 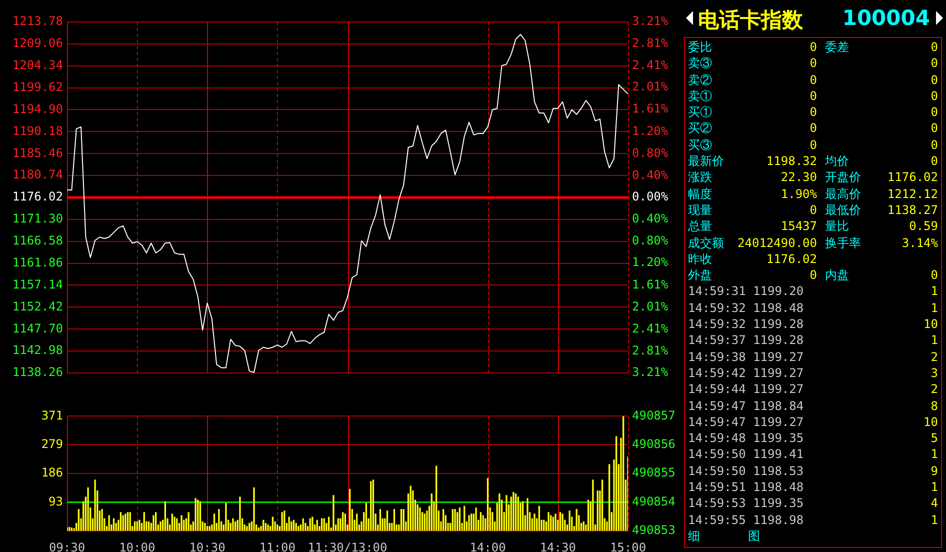 I want to click on text: 14:59:32 1198.48 1, so click(x=813, y=307).